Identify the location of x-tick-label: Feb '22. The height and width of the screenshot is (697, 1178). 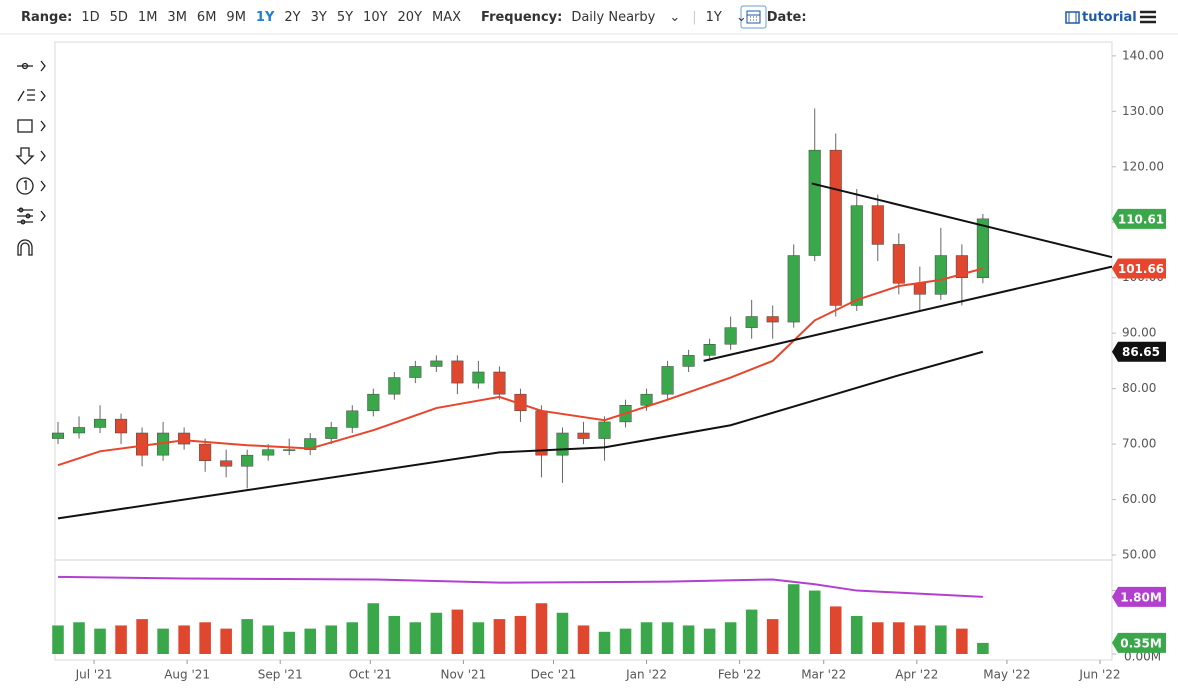
(740, 675).